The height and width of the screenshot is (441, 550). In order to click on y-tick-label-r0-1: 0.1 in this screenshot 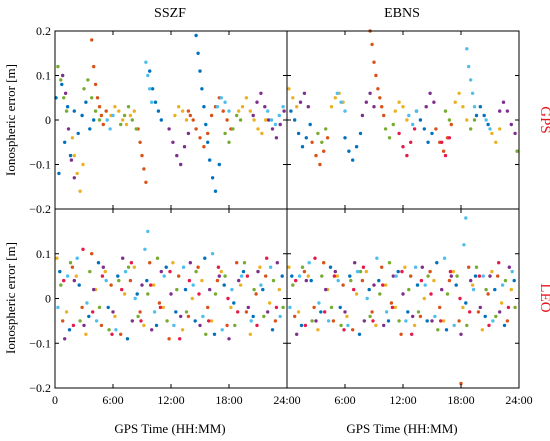, I will do `click(43, 76)`.